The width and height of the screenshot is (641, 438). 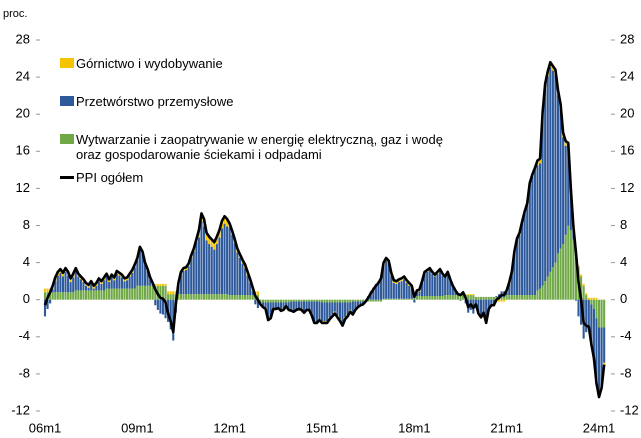 What do you see at coordinates (627, 113) in the screenshot?
I see `y2-tick-label: 20` at bounding box center [627, 113].